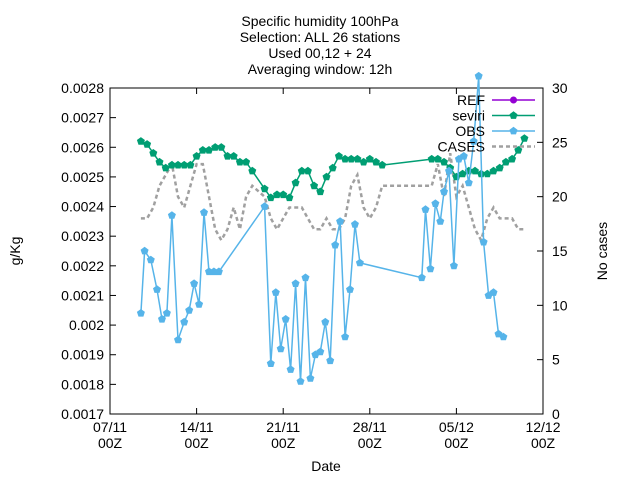  What do you see at coordinates (602, 251) in the screenshot?
I see `y2-axis-label: No cases` at bounding box center [602, 251].